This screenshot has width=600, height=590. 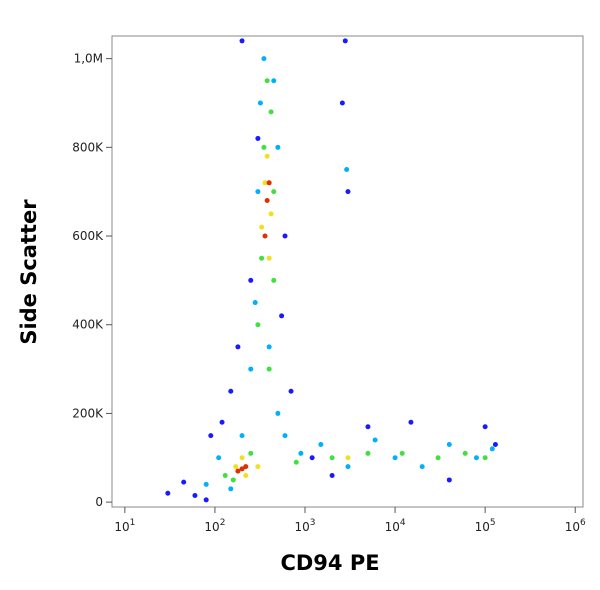 I want to click on y-tick-label: 0, so click(x=99, y=502).